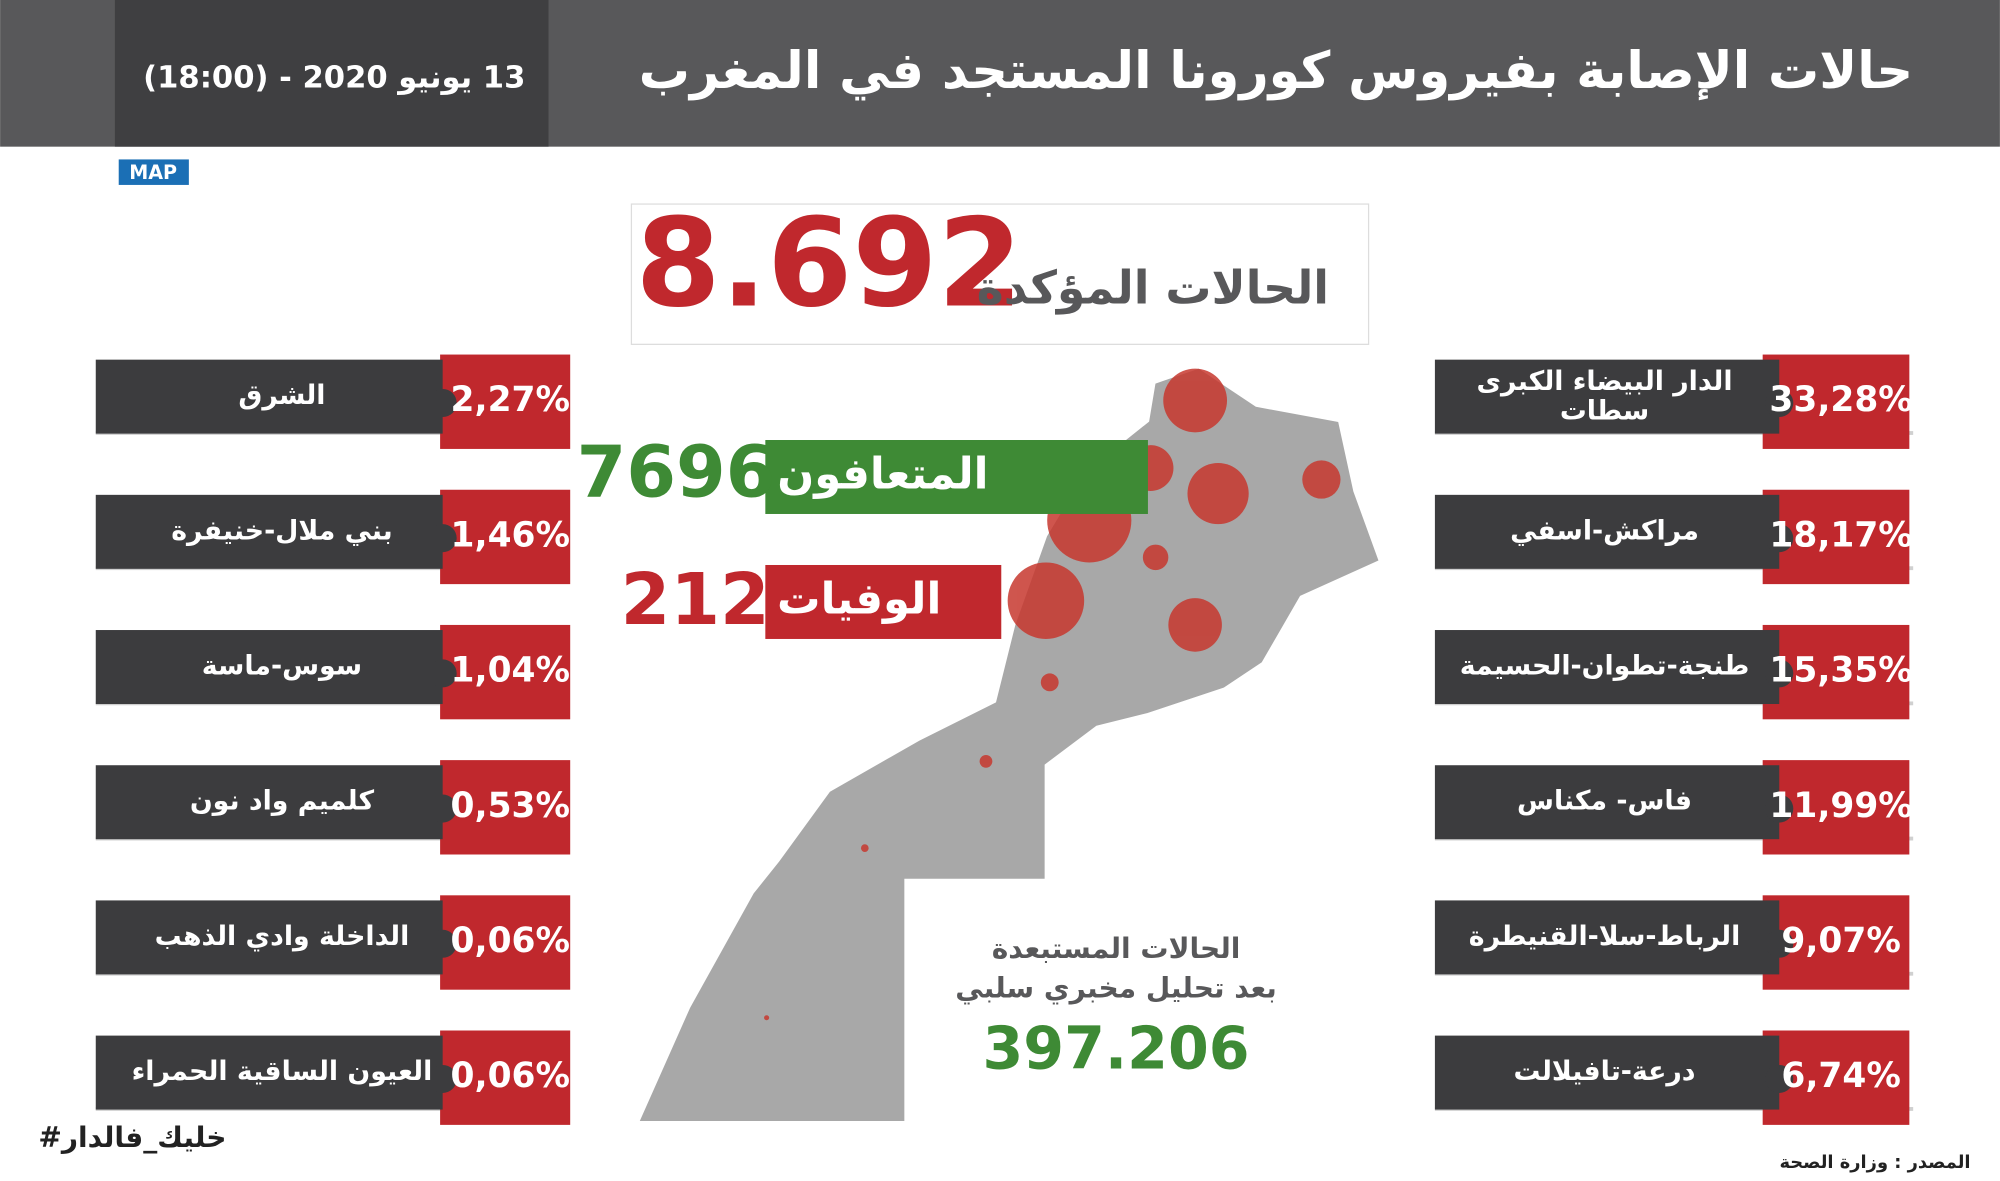 The width and height of the screenshot is (2000, 1181). Describe the element at coordinates (1874, 1162) in the screenshot. I see `source: المصدر : وزارة الصحة` at that location.